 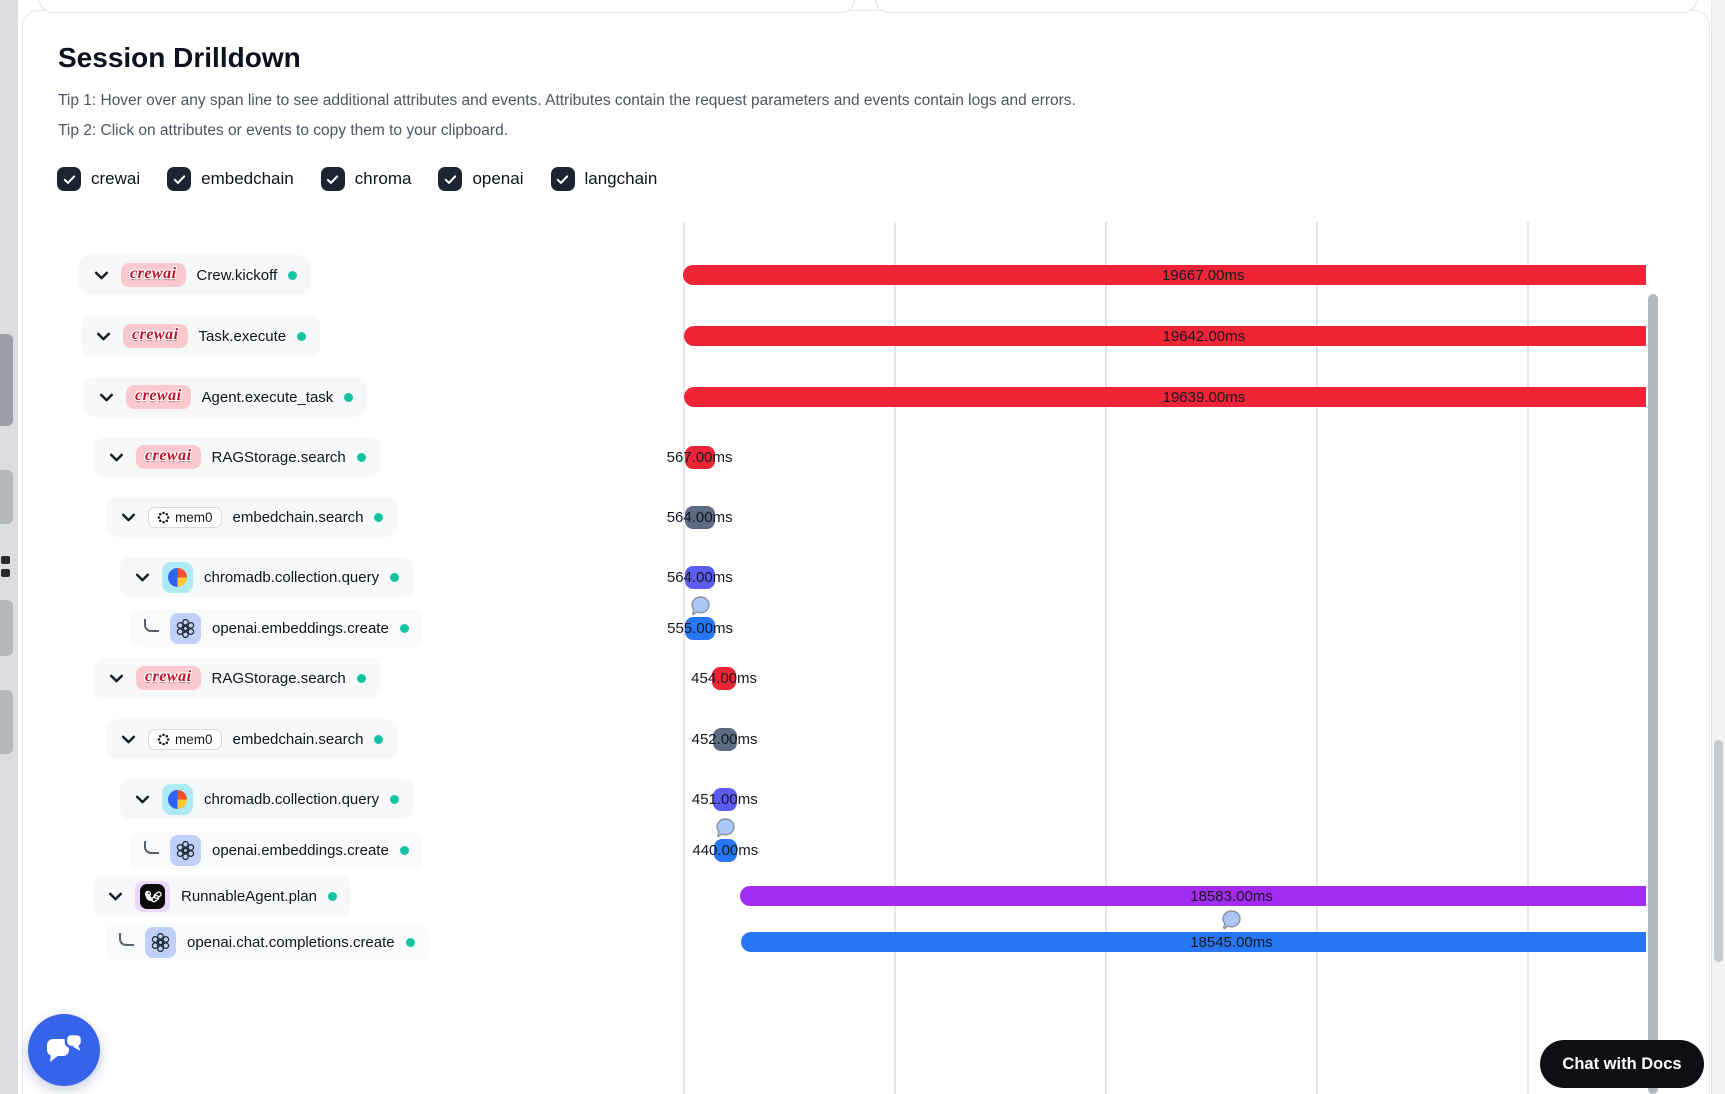 I want to click on span-duration-bar: 18583.00ms, so click(x=1193, y=896).